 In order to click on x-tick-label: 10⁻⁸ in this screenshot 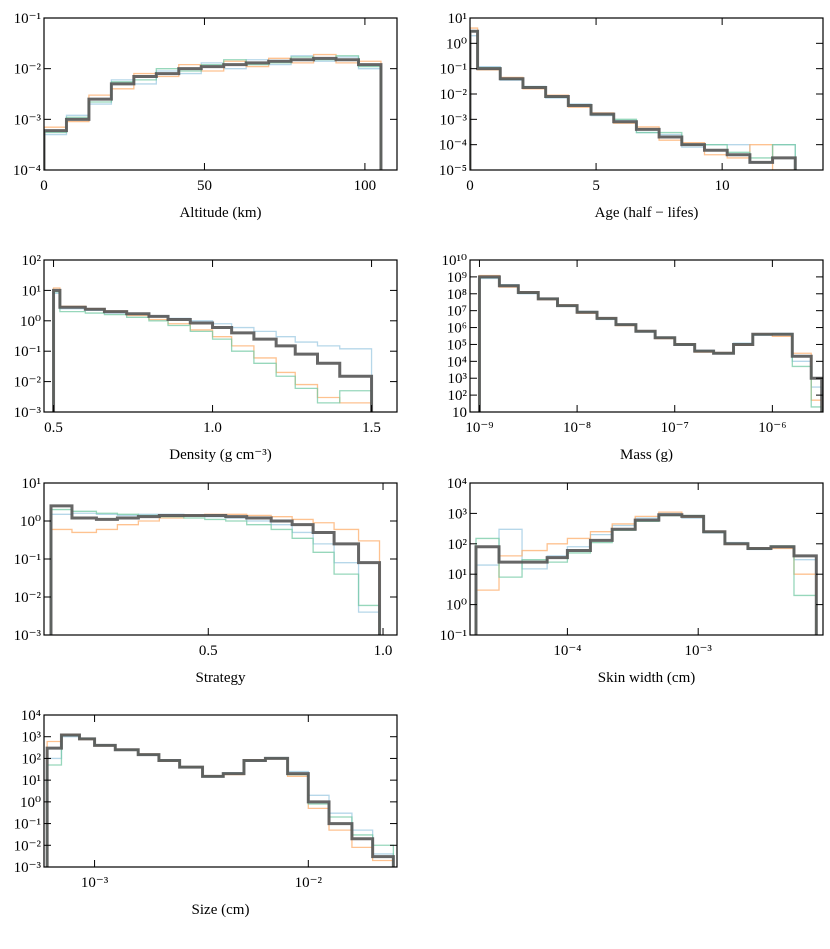, I will do `click(577, 428)`.